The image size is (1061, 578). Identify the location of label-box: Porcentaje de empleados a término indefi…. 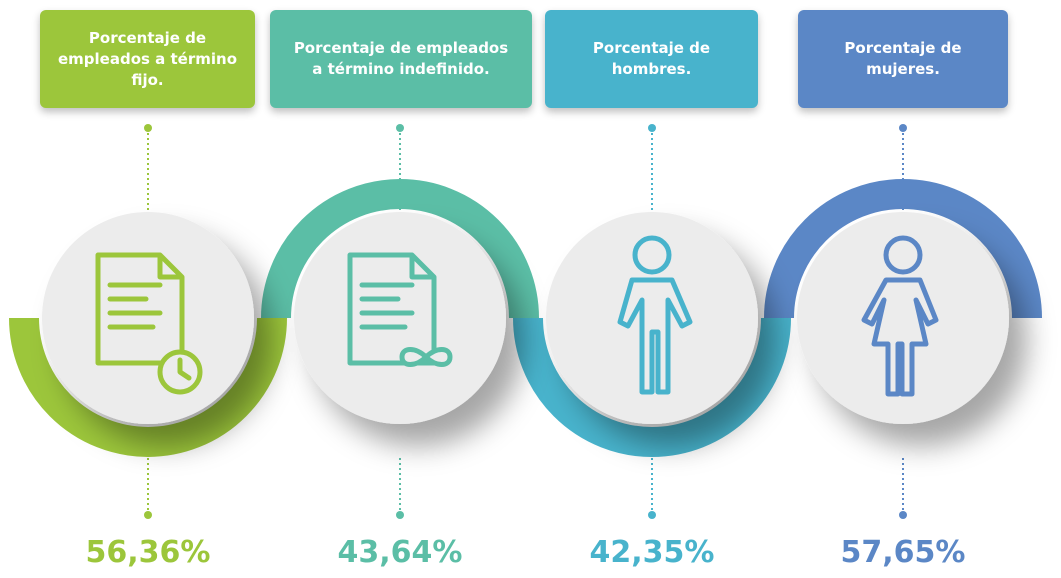
(401, 59).